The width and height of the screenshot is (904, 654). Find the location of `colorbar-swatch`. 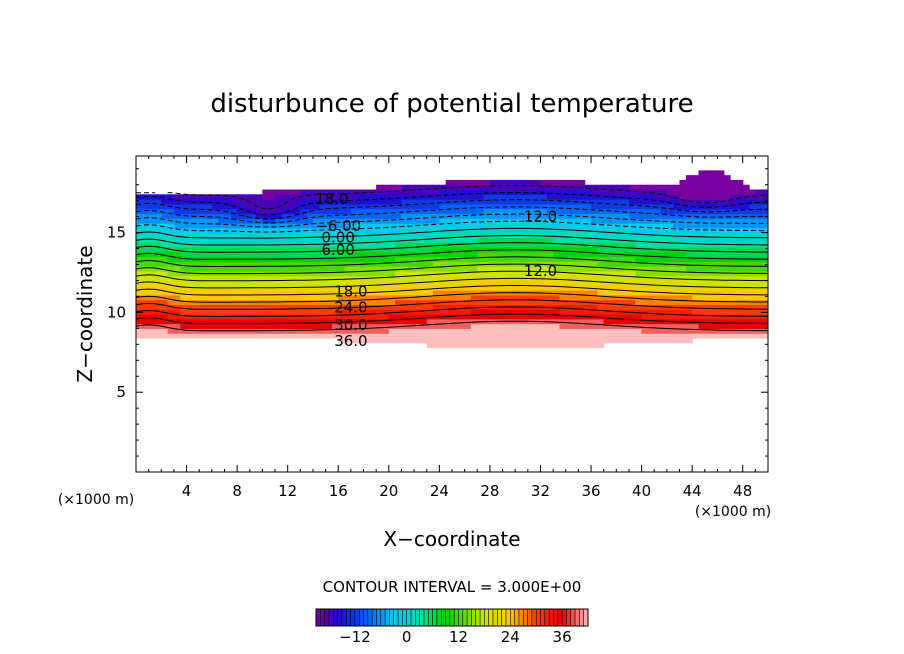

colorbar-swatch is located at coordinates (508, 617).